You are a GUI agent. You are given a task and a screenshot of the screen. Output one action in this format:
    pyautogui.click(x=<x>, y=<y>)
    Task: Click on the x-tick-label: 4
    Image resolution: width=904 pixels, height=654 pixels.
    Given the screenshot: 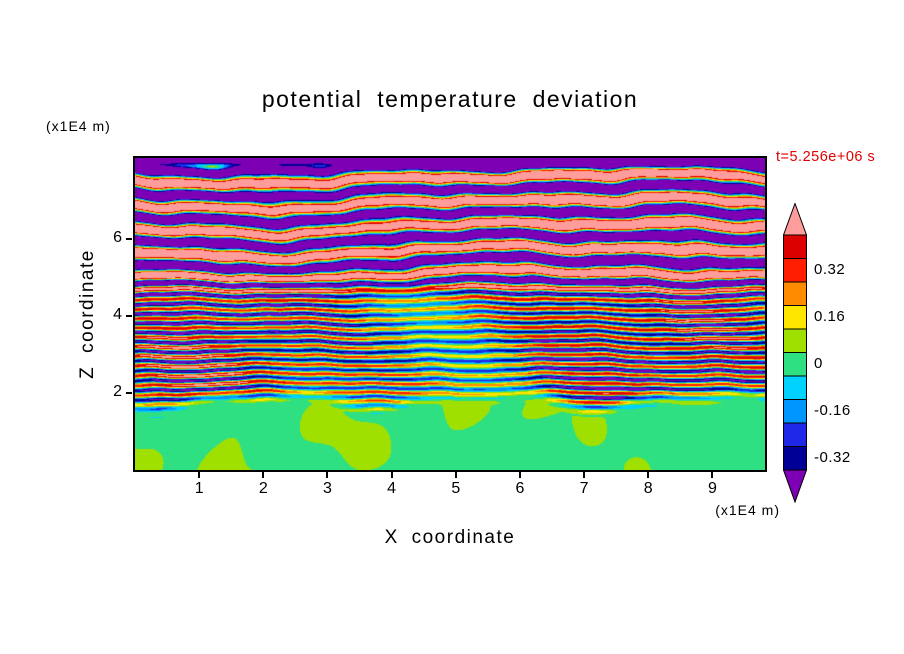 What is the action you would take?
    pyautogui.click(x=392, y=488)
    